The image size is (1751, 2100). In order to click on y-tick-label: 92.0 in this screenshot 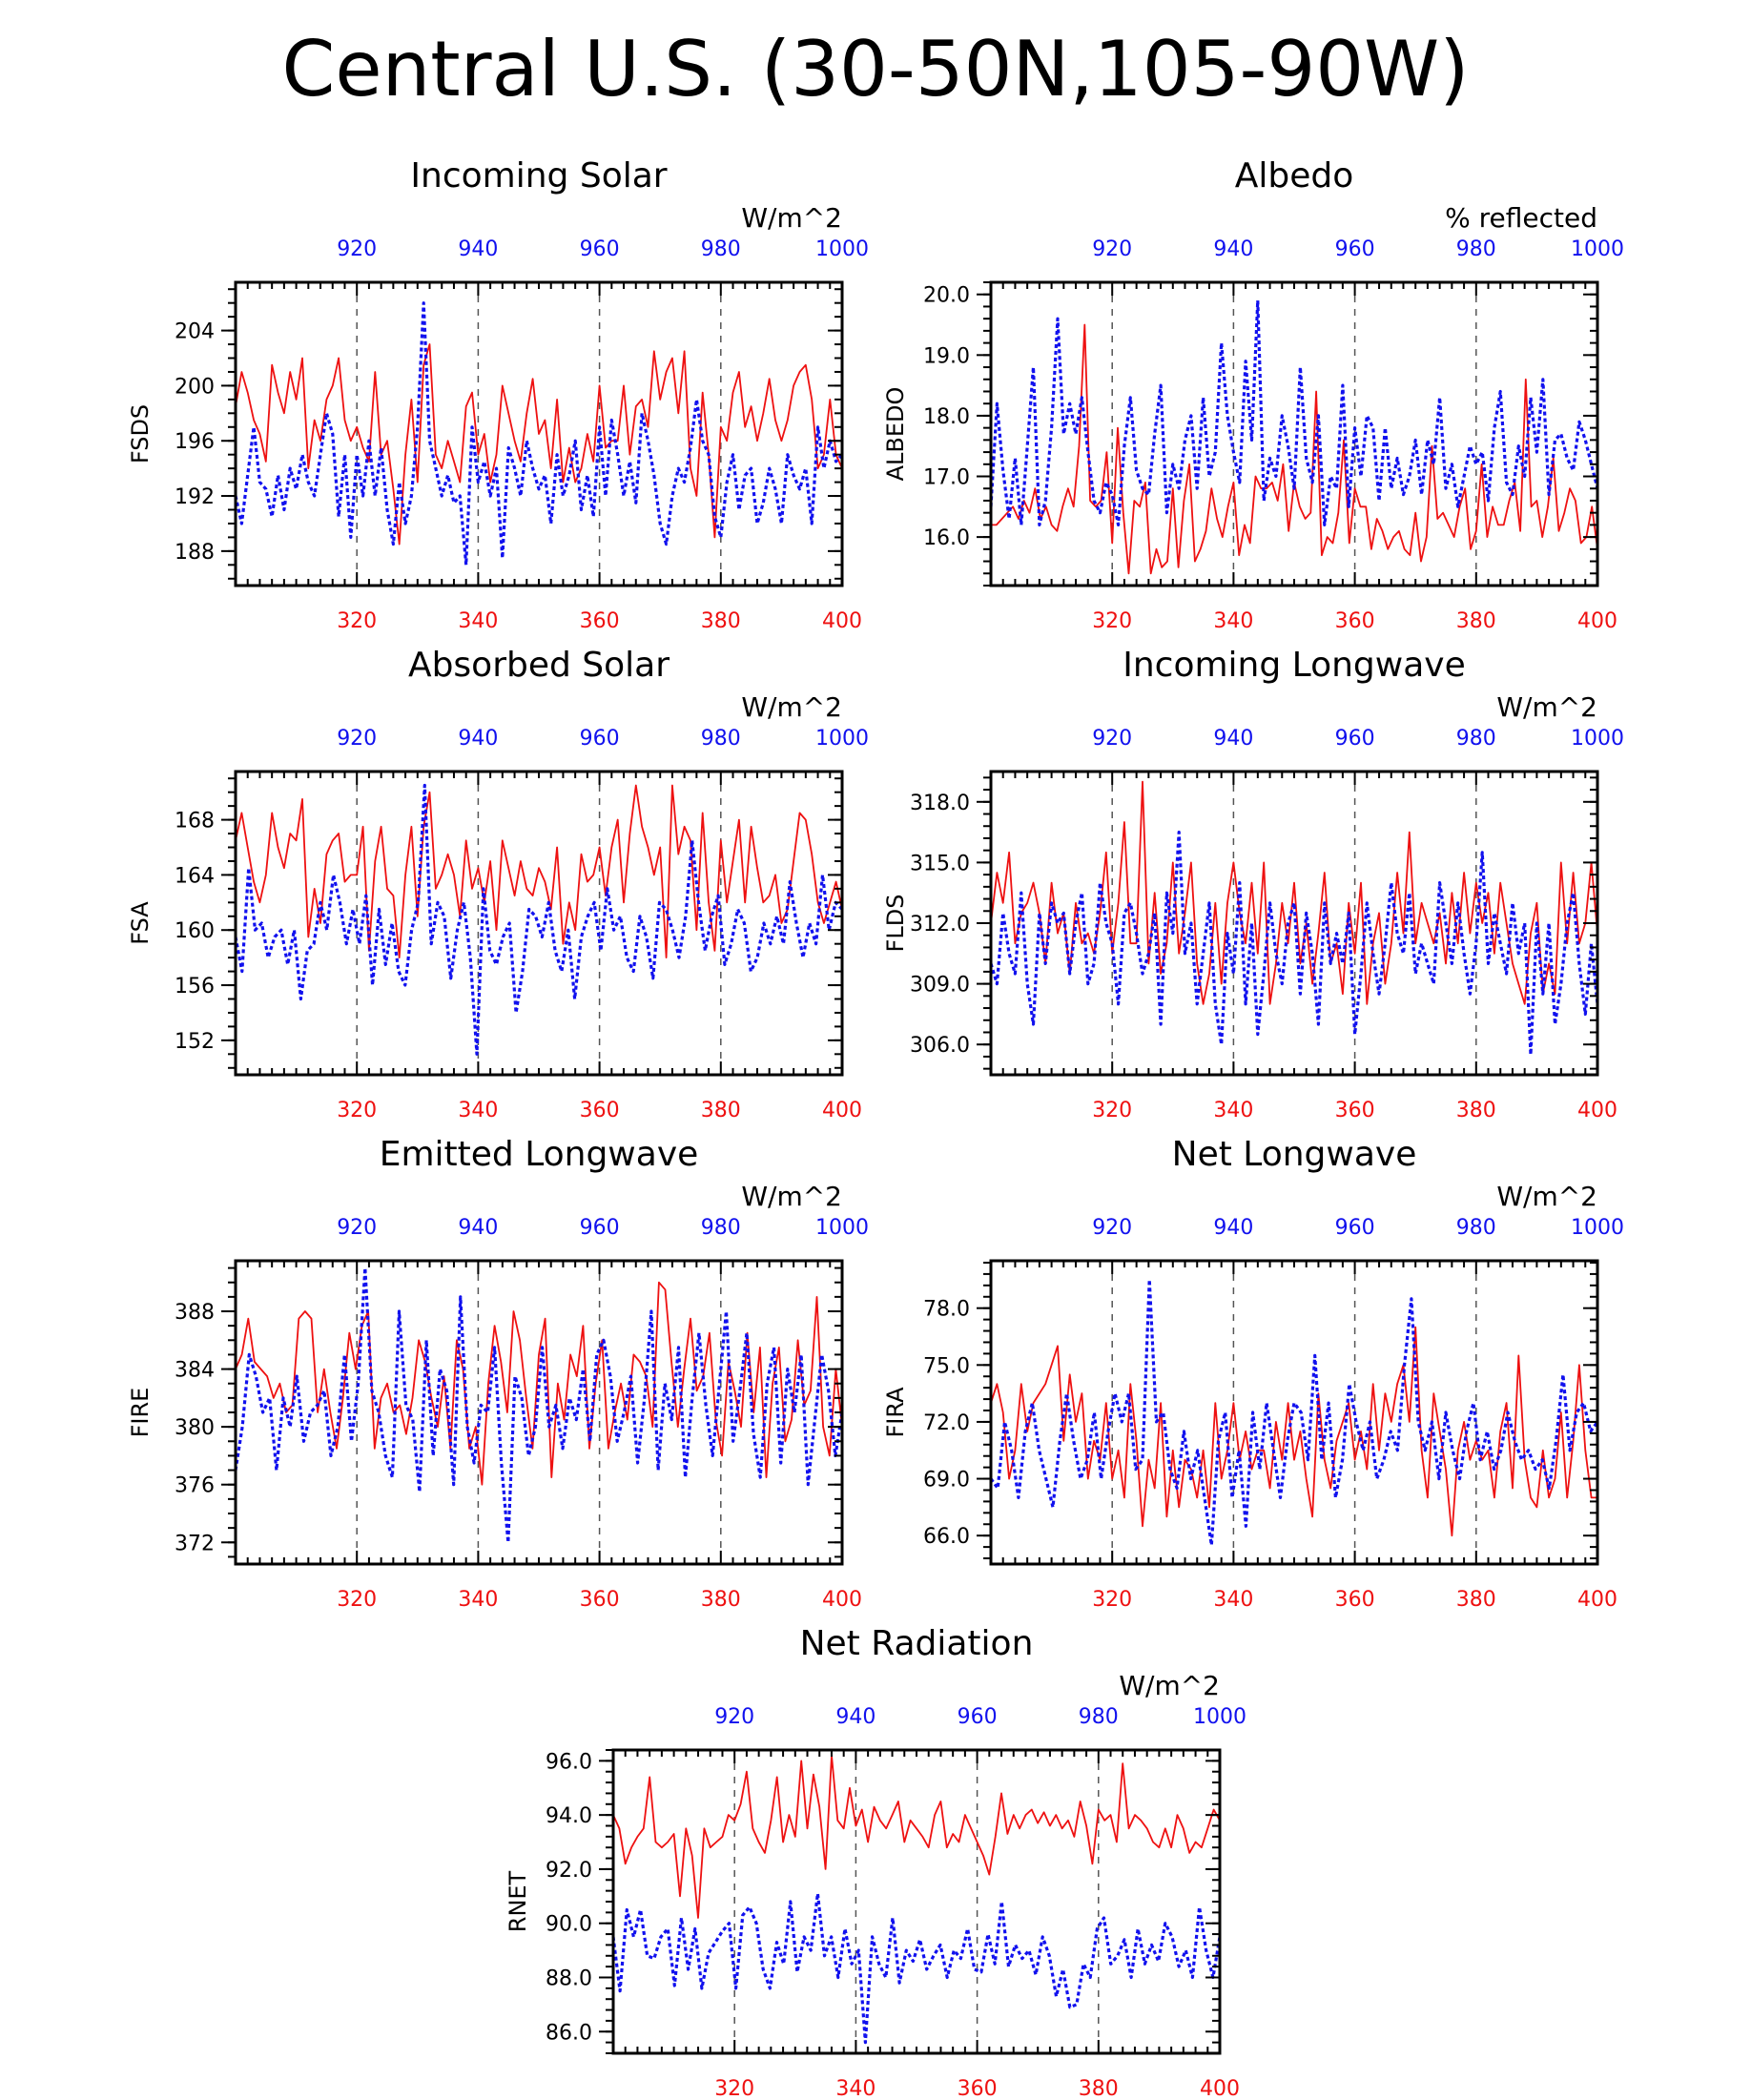, I will do `click(569, 1871)`.